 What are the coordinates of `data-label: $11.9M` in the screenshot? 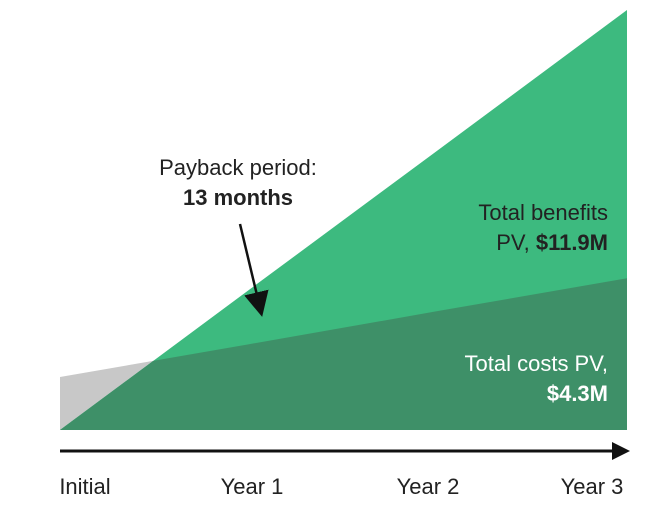 It's located at (571, 242).